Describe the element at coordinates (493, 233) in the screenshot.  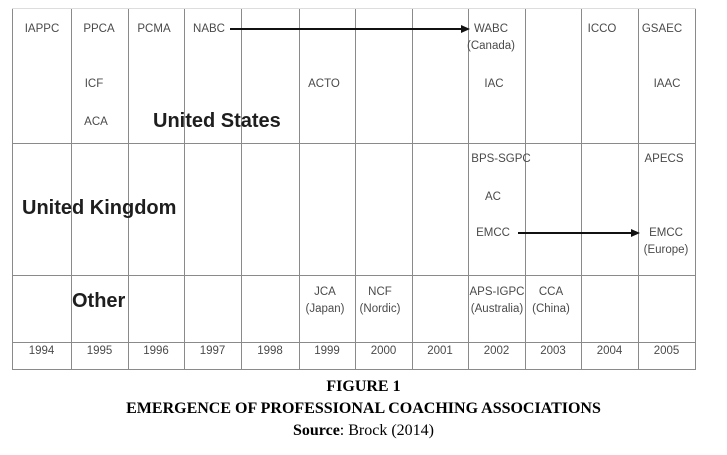
I see `assoc-emcc: EMCC` at that location.